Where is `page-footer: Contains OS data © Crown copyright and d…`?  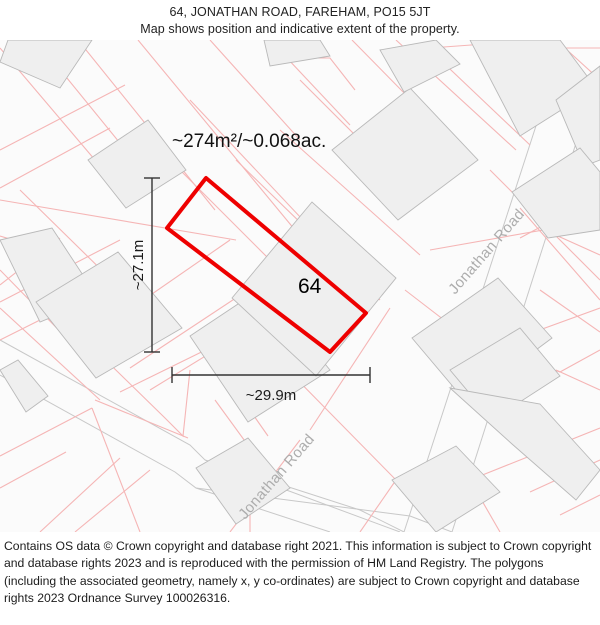
page-footer: Contains OS data © Crown copyright and d… is located at coordinates (300, 579).